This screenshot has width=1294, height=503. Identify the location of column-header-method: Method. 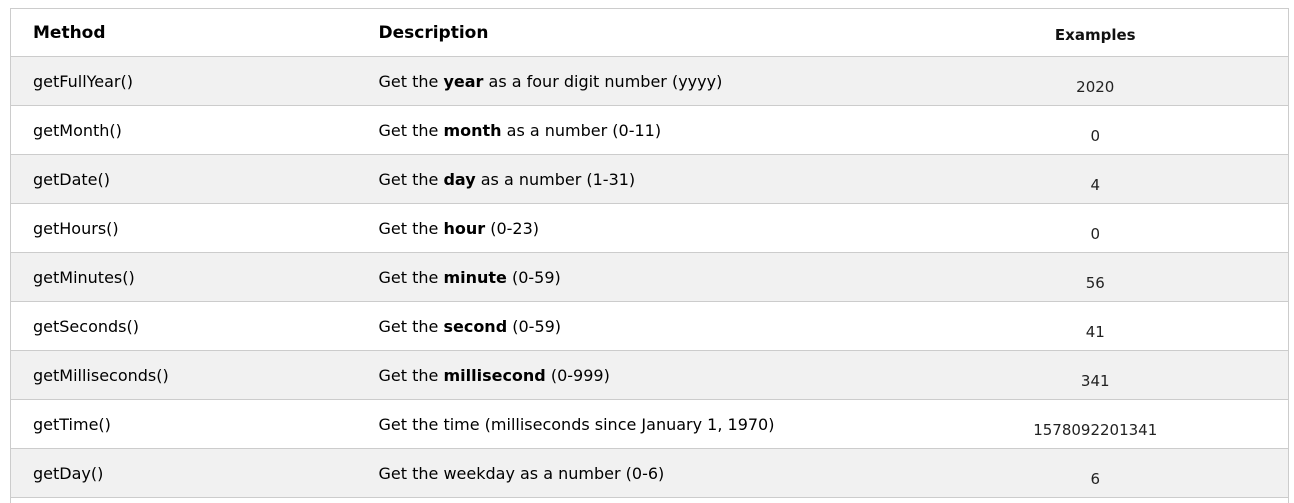
(194, 32).